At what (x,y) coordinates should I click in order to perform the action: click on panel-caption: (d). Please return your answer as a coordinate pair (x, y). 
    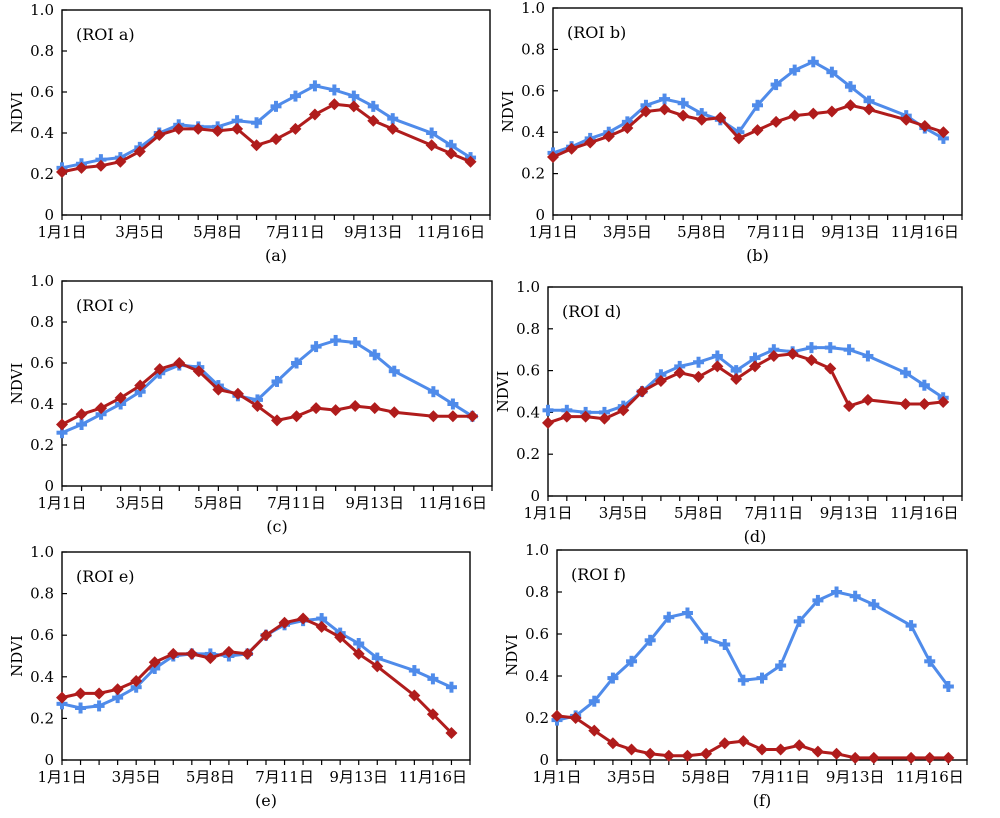
    Looking at the image, I should click on (755, 536).